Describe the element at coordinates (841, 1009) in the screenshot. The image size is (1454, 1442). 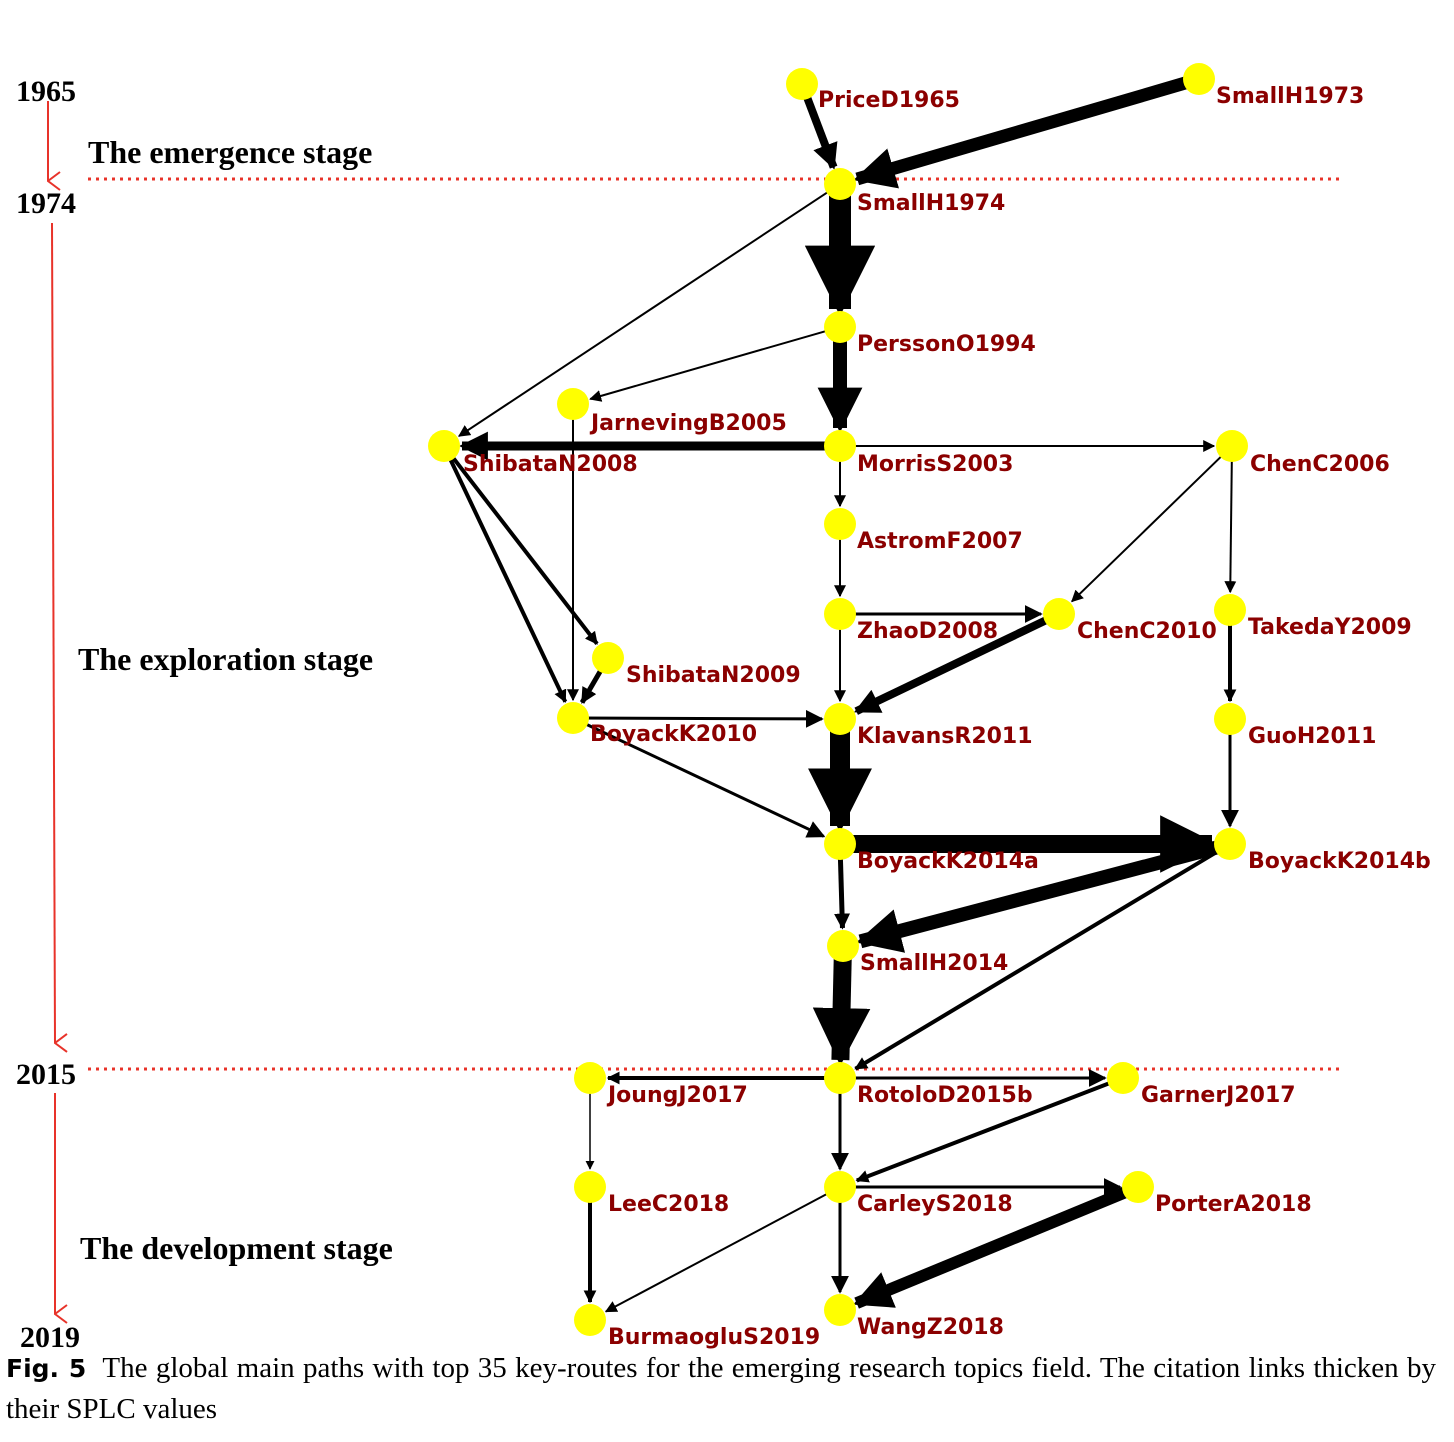
I see `citation-edge-small2014-rotolo2015b` at that location.